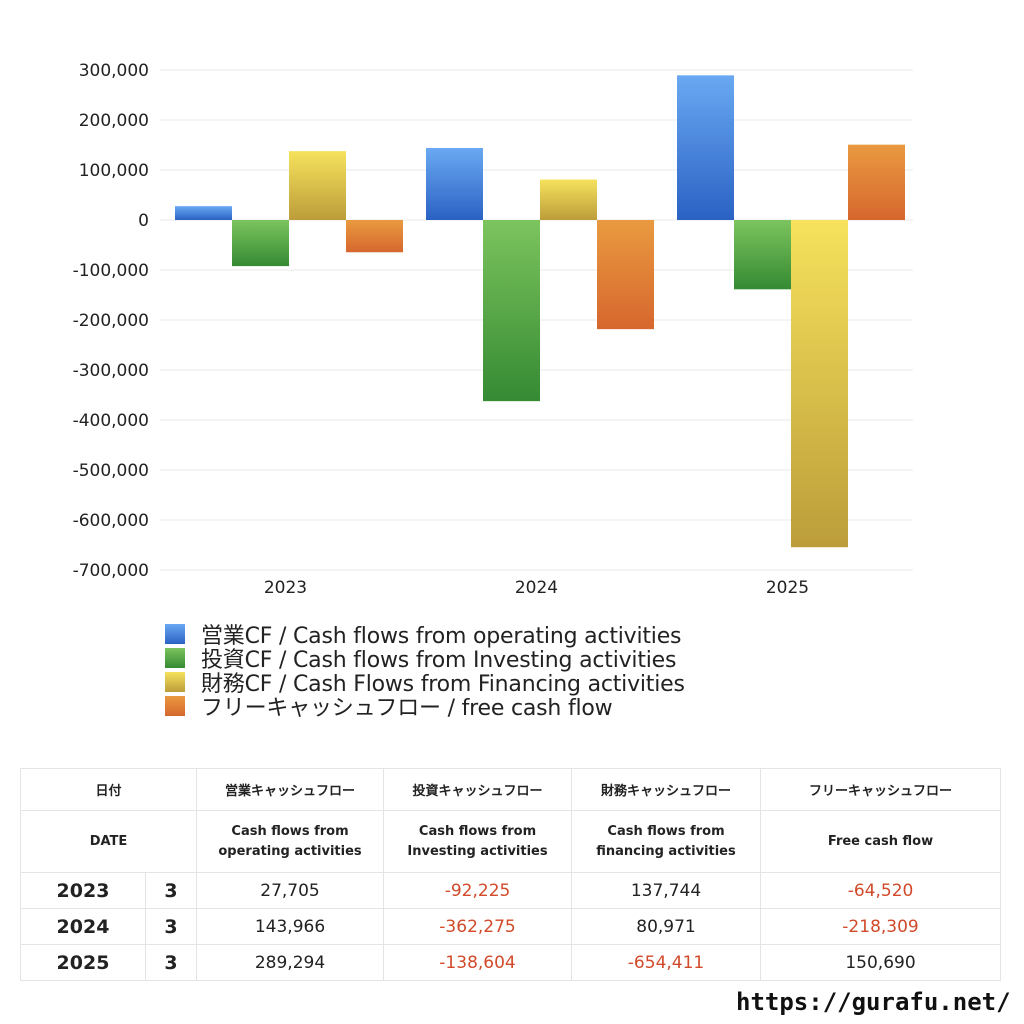 This screenshot has height=1024, width=1024. What do you see at coordinates (108, 789) in the screenshot?
I see `header-date-jp: 日付` at bounding box center [108, 789].